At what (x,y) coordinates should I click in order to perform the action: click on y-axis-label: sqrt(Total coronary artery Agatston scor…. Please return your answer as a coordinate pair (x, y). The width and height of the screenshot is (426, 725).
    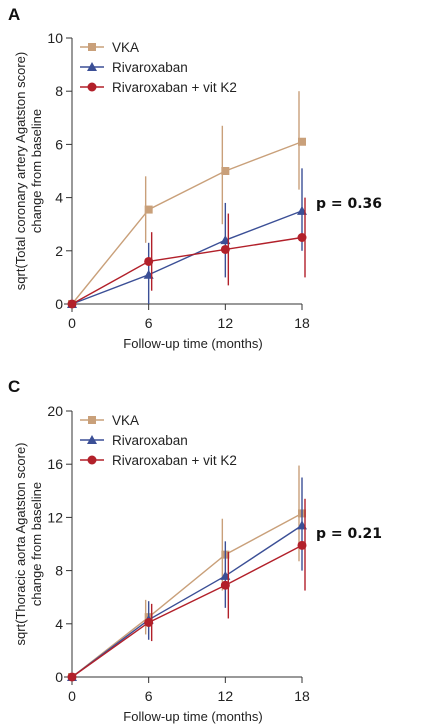
    Looking at the image, I should click on (28, 171).